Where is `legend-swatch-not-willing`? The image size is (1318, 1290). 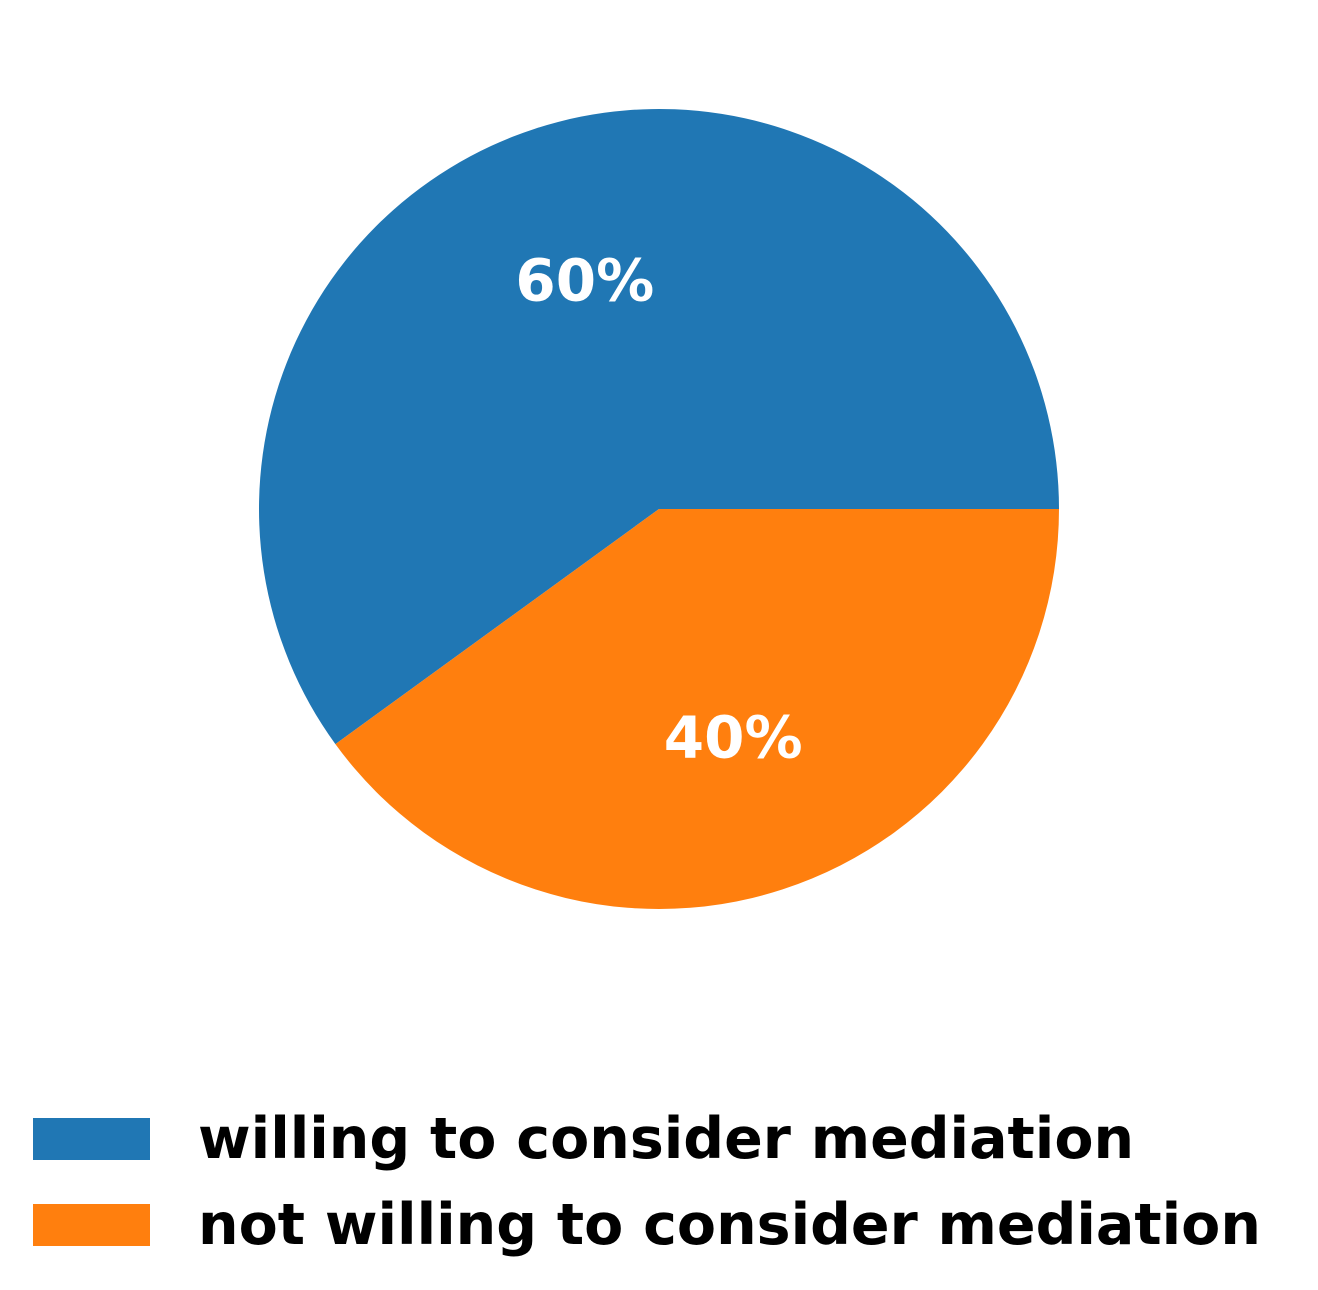
legend-swatch-not-willing is located at coordinates (91, 1225).